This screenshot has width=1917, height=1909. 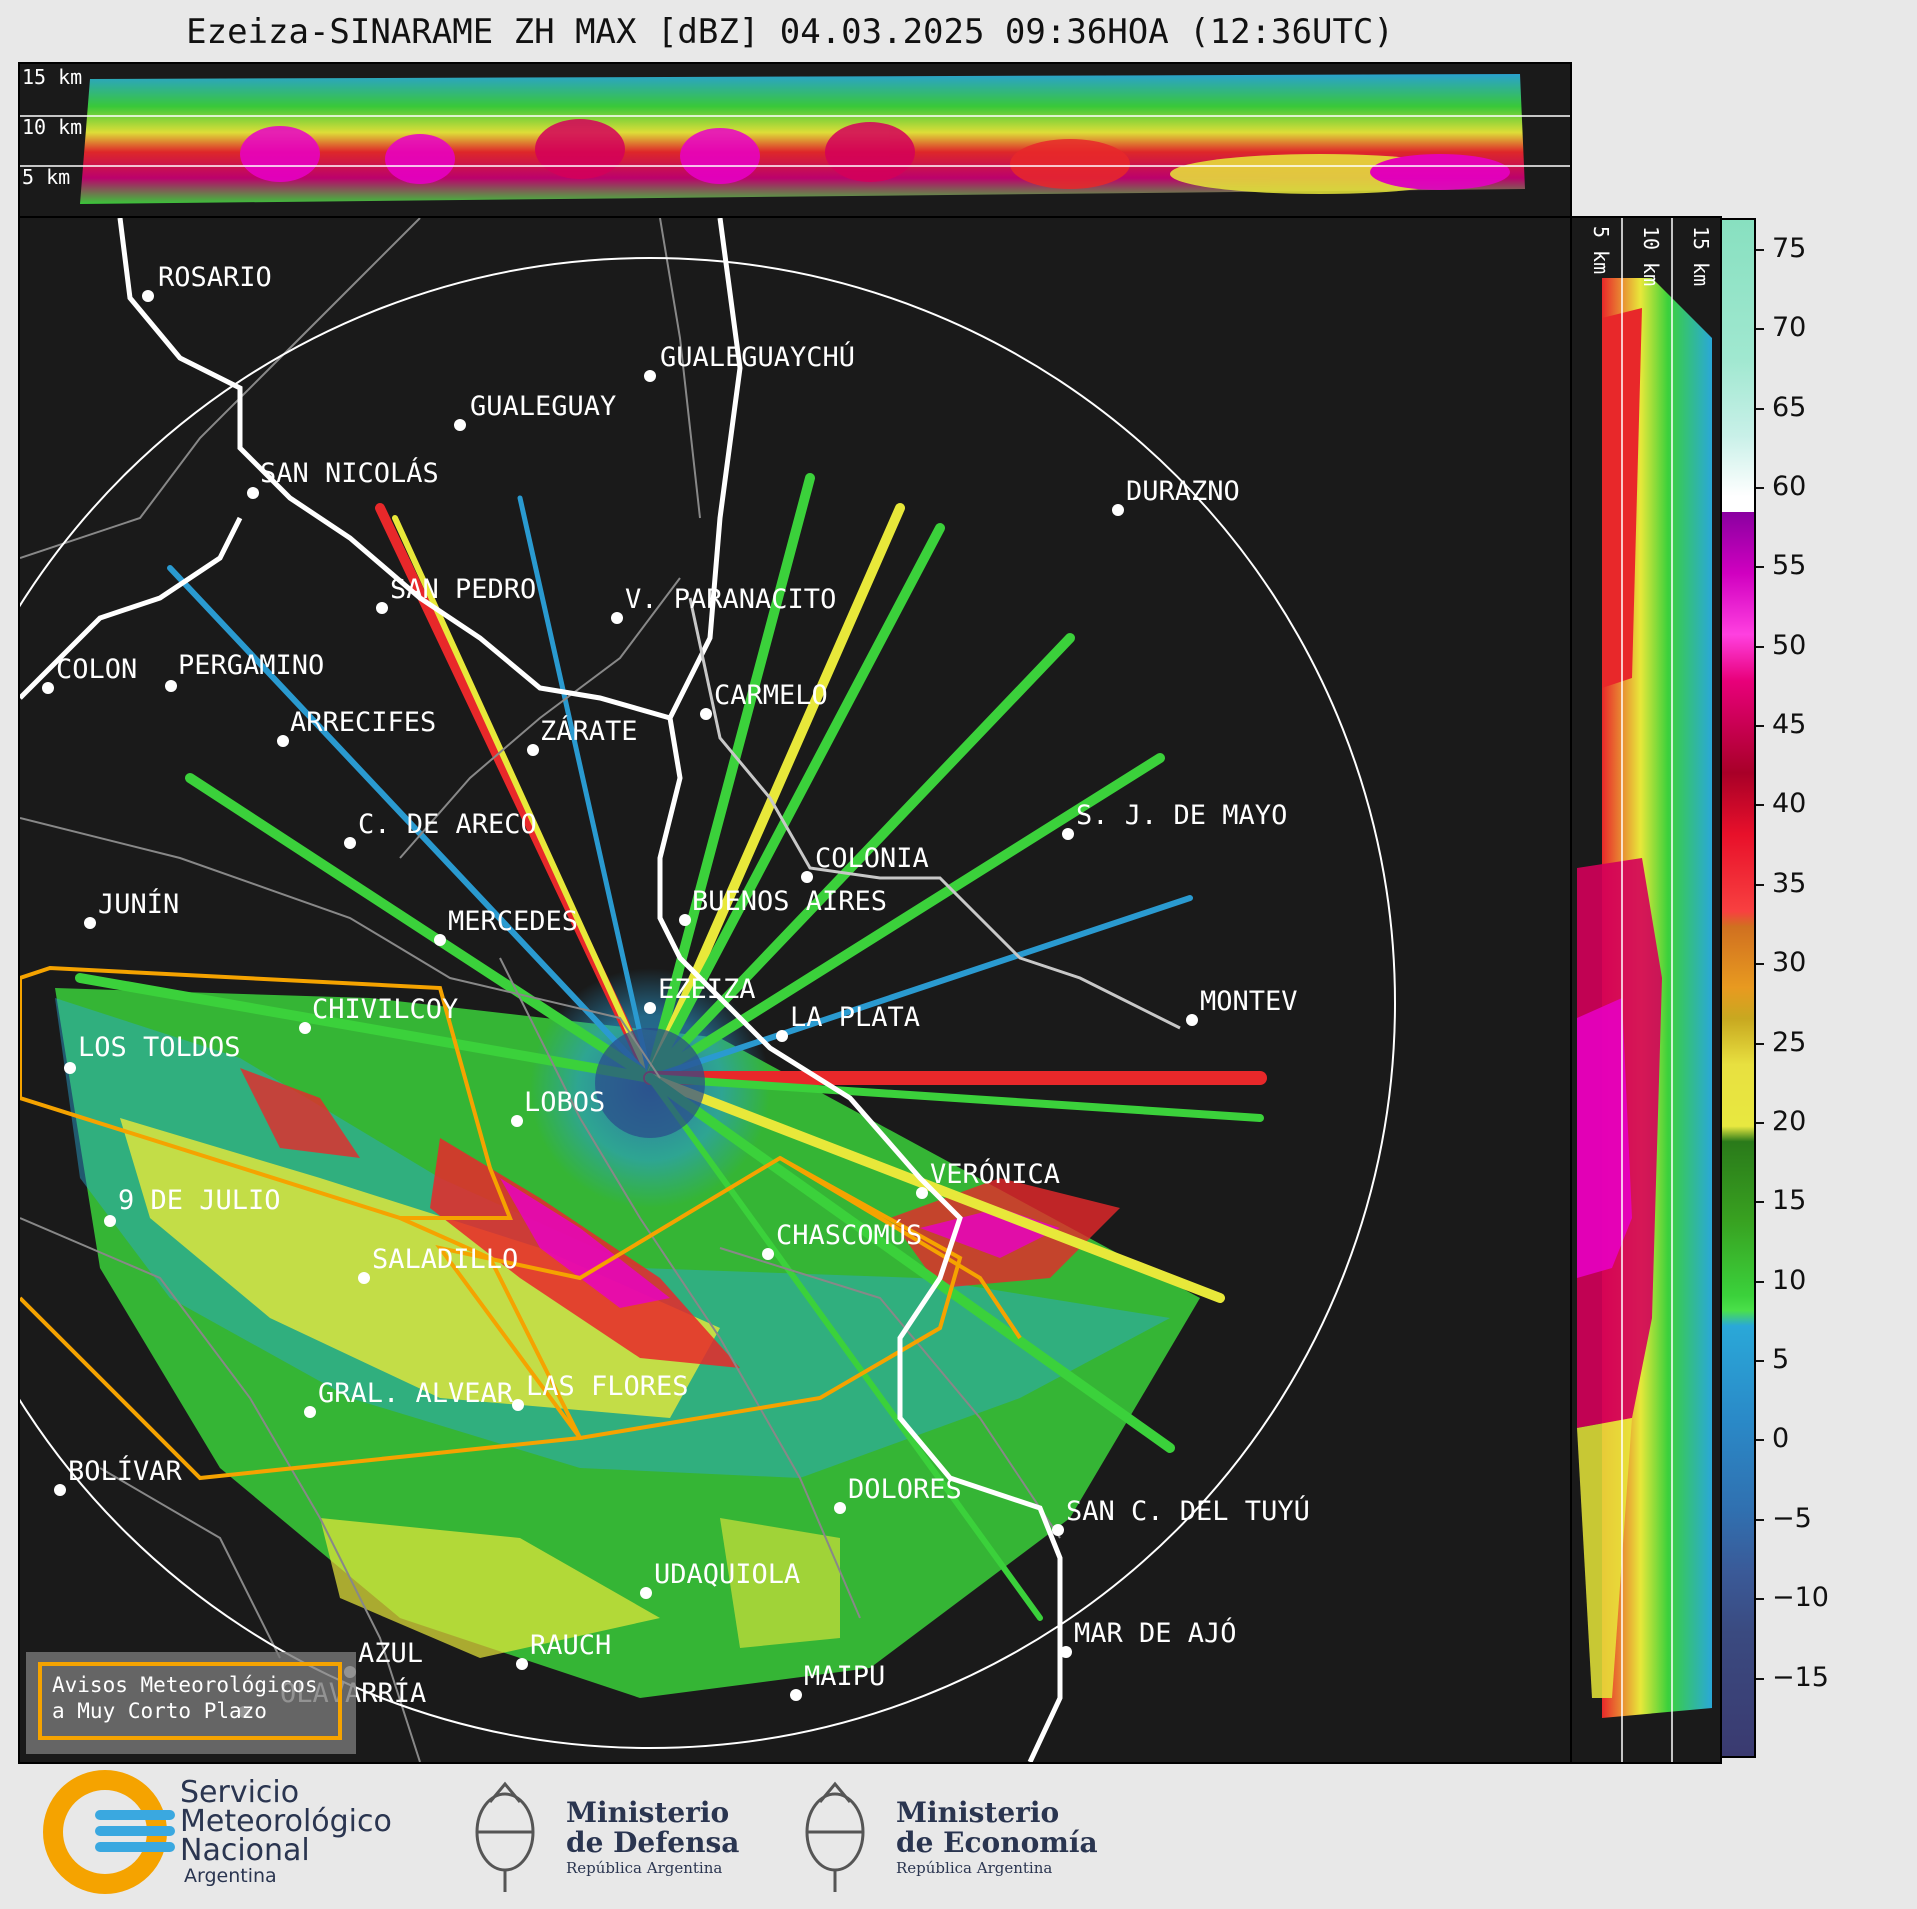 I want to click on smn-line4: Argentina, so click(x=230, y=1876).